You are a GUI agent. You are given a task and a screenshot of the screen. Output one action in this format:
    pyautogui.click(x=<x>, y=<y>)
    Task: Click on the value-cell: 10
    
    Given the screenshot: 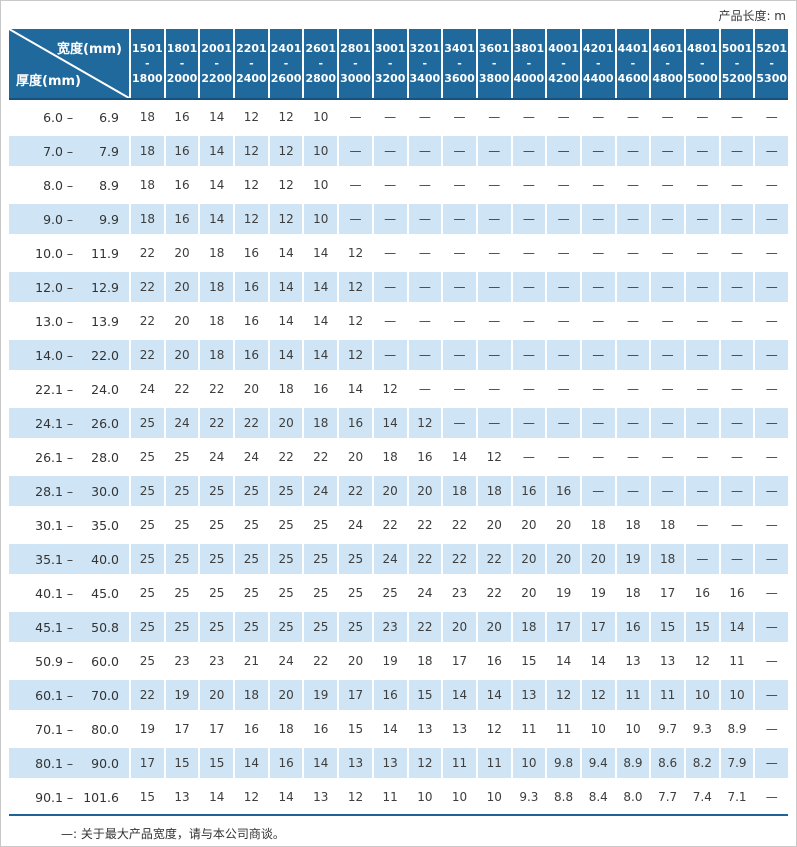 What is the action you would take?
    pyautogui.click(x=321, y=185)
    